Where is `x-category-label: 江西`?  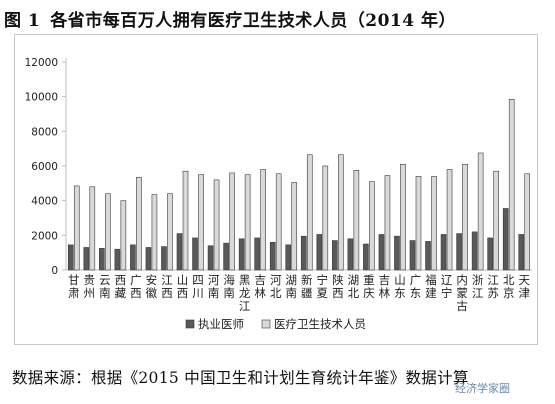
x-category-label: 江西 is located at coordinates (167, 286).